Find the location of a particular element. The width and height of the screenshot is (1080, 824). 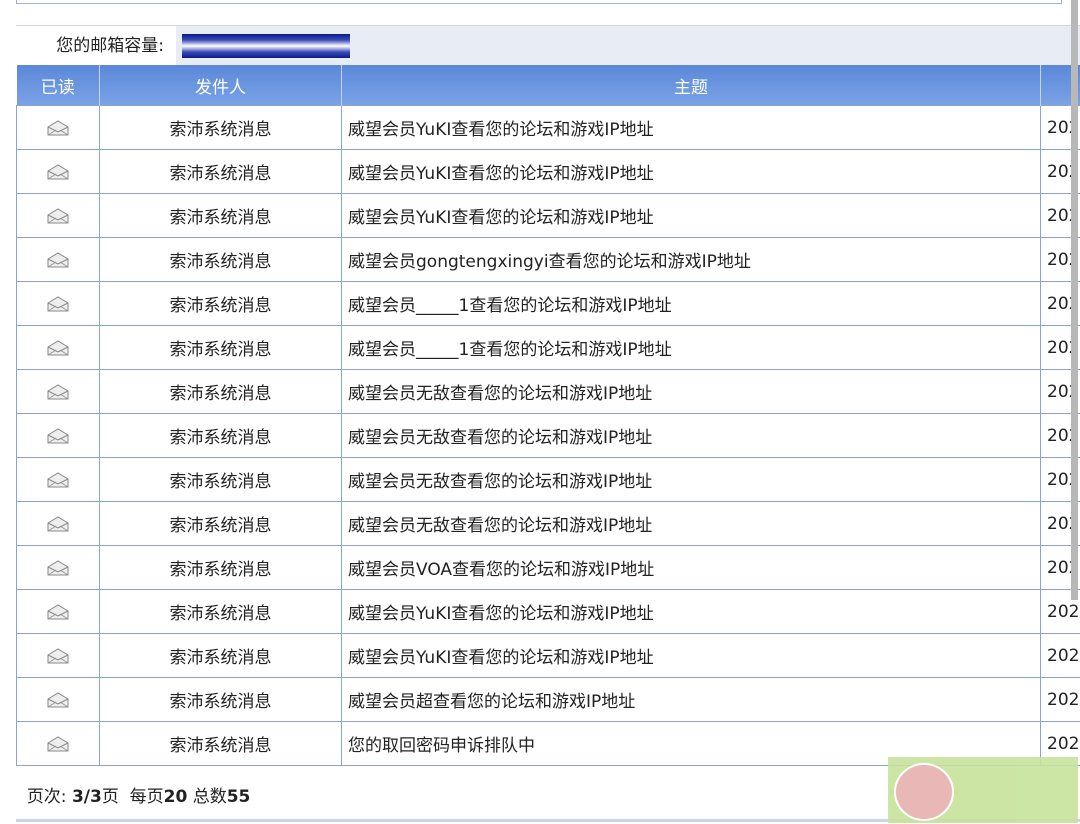

total-label: 总数 is located at coordinates (209, 797).